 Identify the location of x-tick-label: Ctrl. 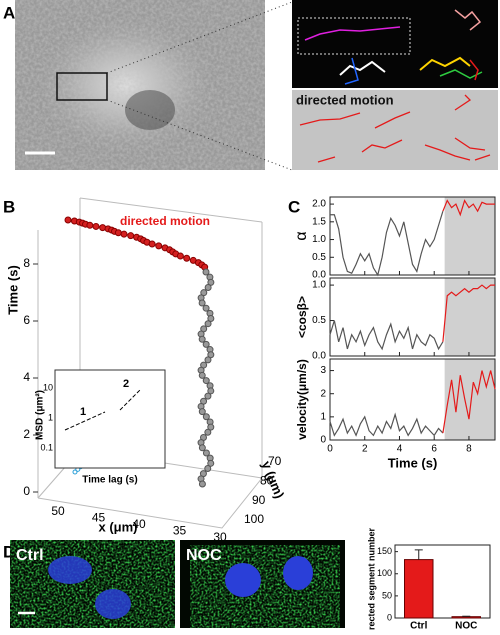
(418, 625).